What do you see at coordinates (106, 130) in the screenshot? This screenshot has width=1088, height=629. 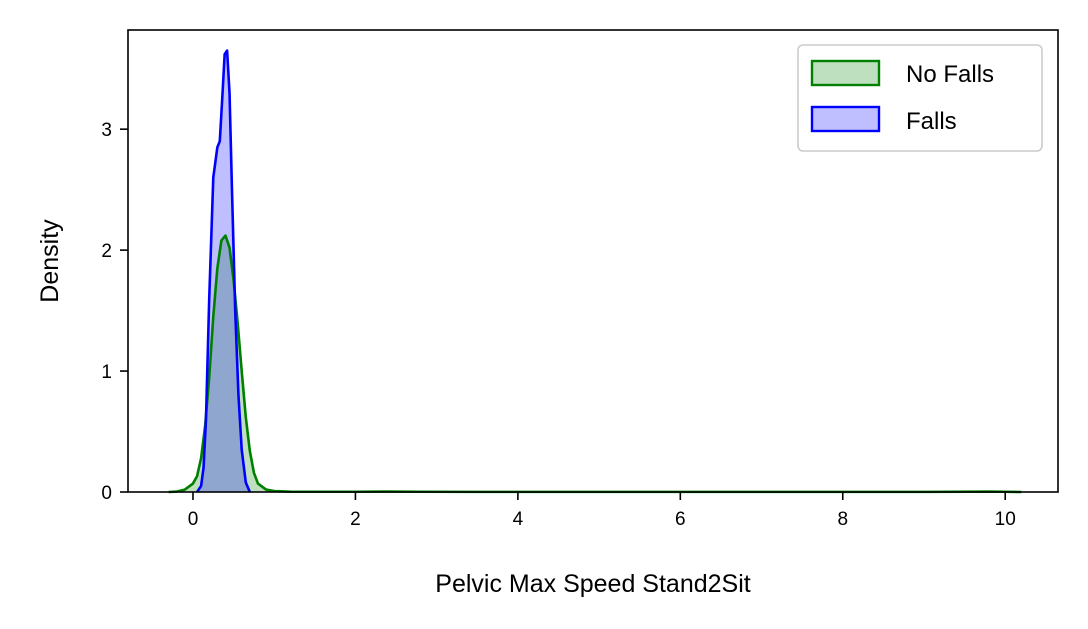 I see `y-tick-label: 3` at bounding box center [106, 130].